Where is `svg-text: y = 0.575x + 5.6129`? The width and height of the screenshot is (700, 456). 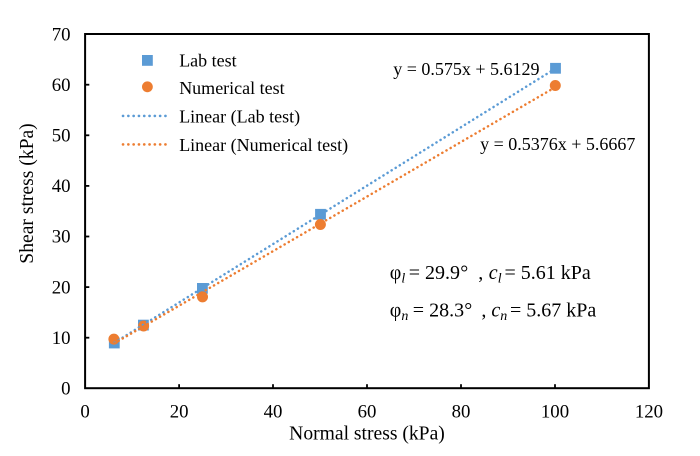 svg-text: y = 0.575x + 5.6129 is located at coordinates (466, 69).